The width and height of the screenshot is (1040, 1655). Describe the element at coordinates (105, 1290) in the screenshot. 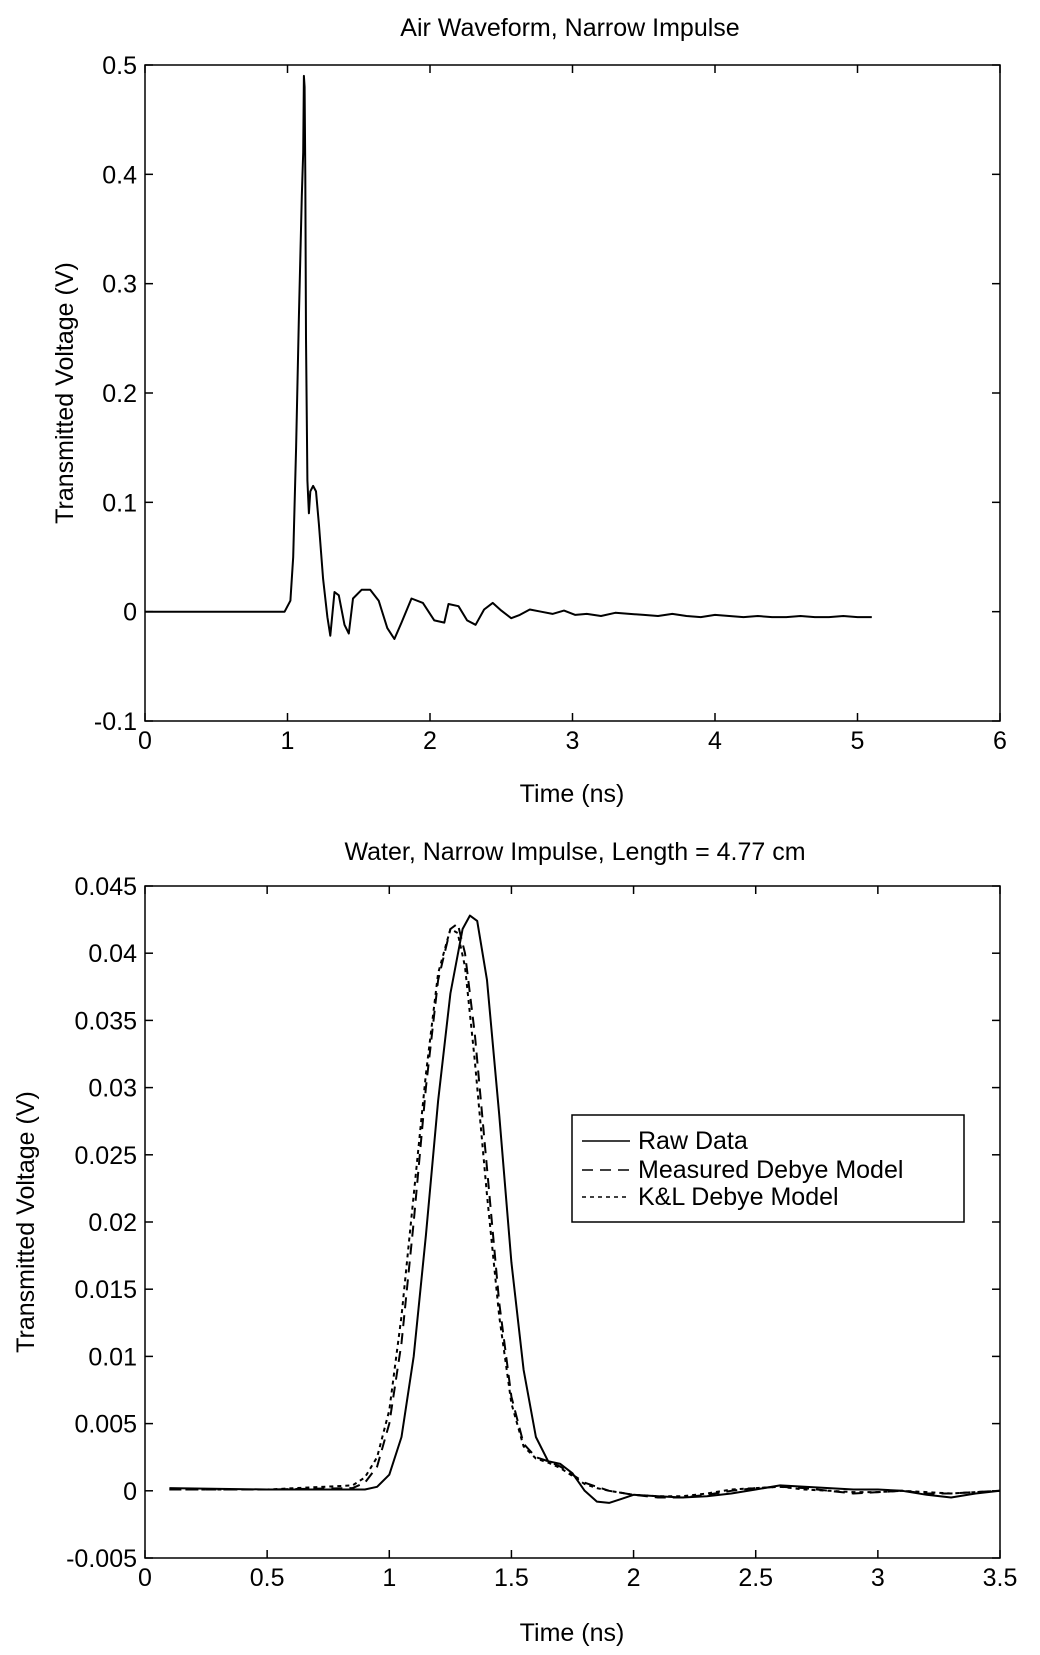

I see `y-tick-label: 0.015` at that location.